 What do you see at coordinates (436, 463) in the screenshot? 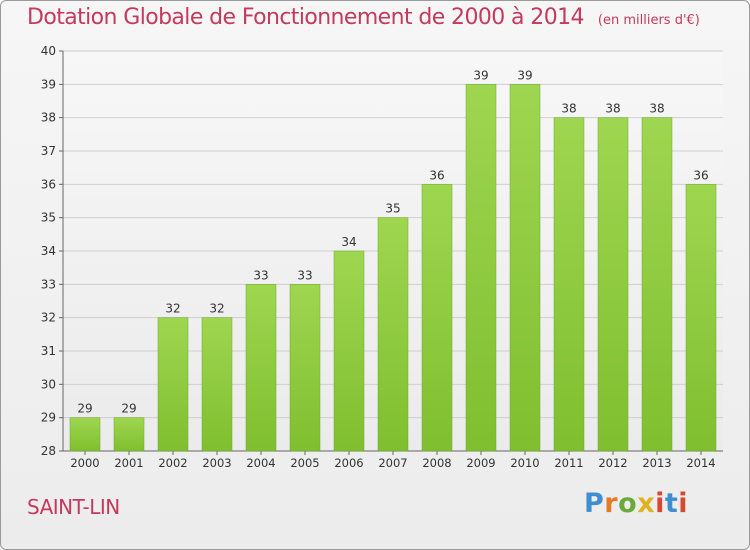
I see `x-tick-label: 2008` at bounding box center [436, 463].